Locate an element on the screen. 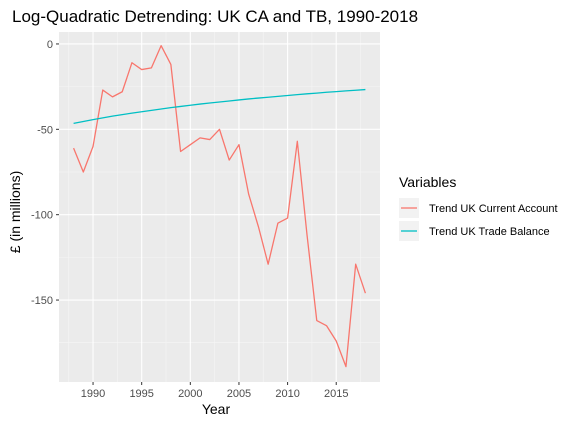  y-tick-label: -150 is located at coordinates (42, 301).